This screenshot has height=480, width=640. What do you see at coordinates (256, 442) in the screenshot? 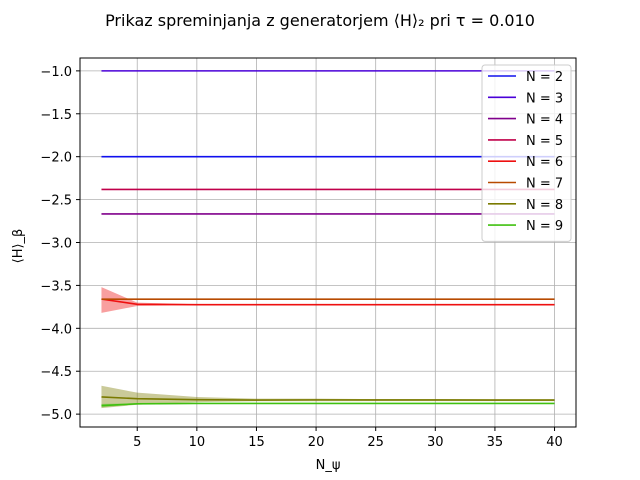
I see `x-tick-label: 15` at bounding box center [256, 442].